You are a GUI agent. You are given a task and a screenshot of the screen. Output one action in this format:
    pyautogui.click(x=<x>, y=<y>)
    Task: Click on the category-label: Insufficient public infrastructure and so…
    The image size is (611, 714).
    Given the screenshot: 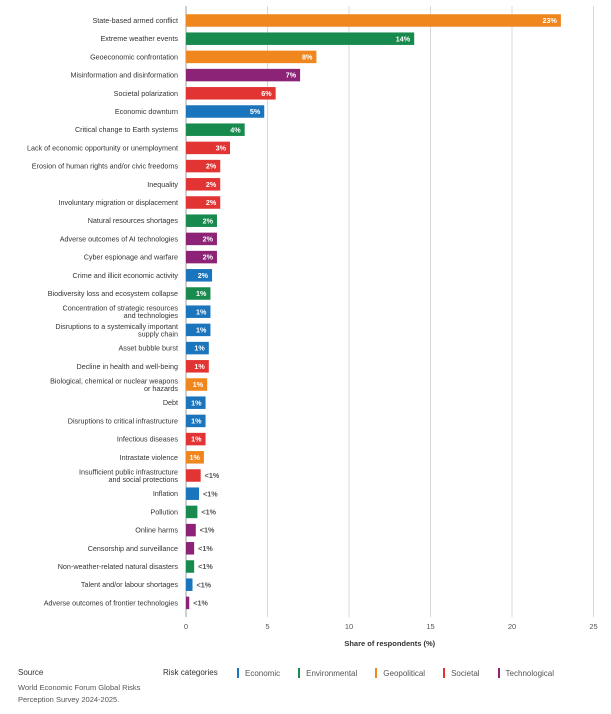 What is the action you would take?
    pyautogui.click(x=128, y=476)
    